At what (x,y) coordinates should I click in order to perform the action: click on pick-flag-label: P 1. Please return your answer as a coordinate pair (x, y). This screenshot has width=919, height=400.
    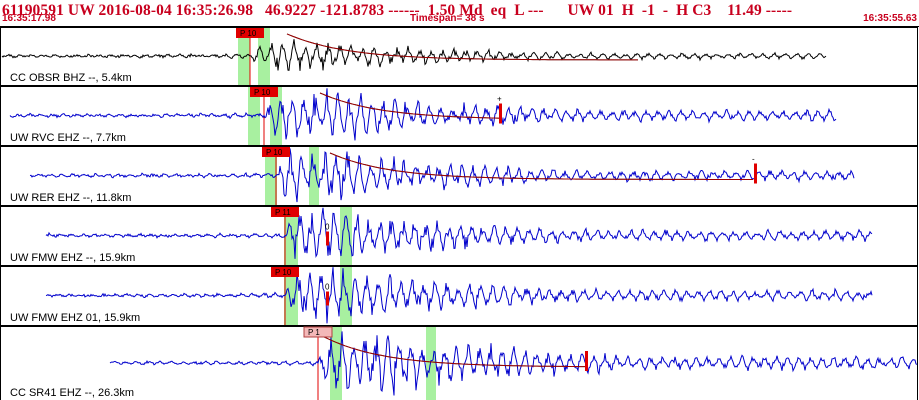
    Looking at the image, I should click on (314, 332).